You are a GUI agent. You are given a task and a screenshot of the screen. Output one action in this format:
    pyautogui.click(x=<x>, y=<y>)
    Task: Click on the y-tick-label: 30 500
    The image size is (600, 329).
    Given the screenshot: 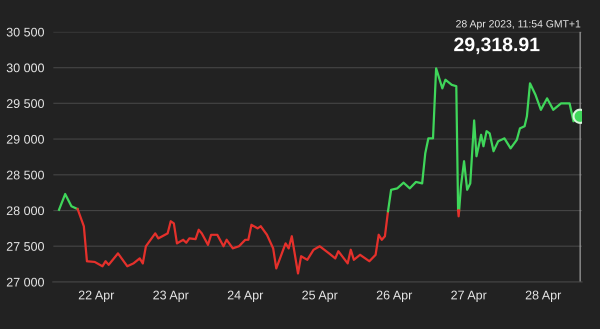 What is the action you would take?
    pyautogui.click(x=25, y=32)
    